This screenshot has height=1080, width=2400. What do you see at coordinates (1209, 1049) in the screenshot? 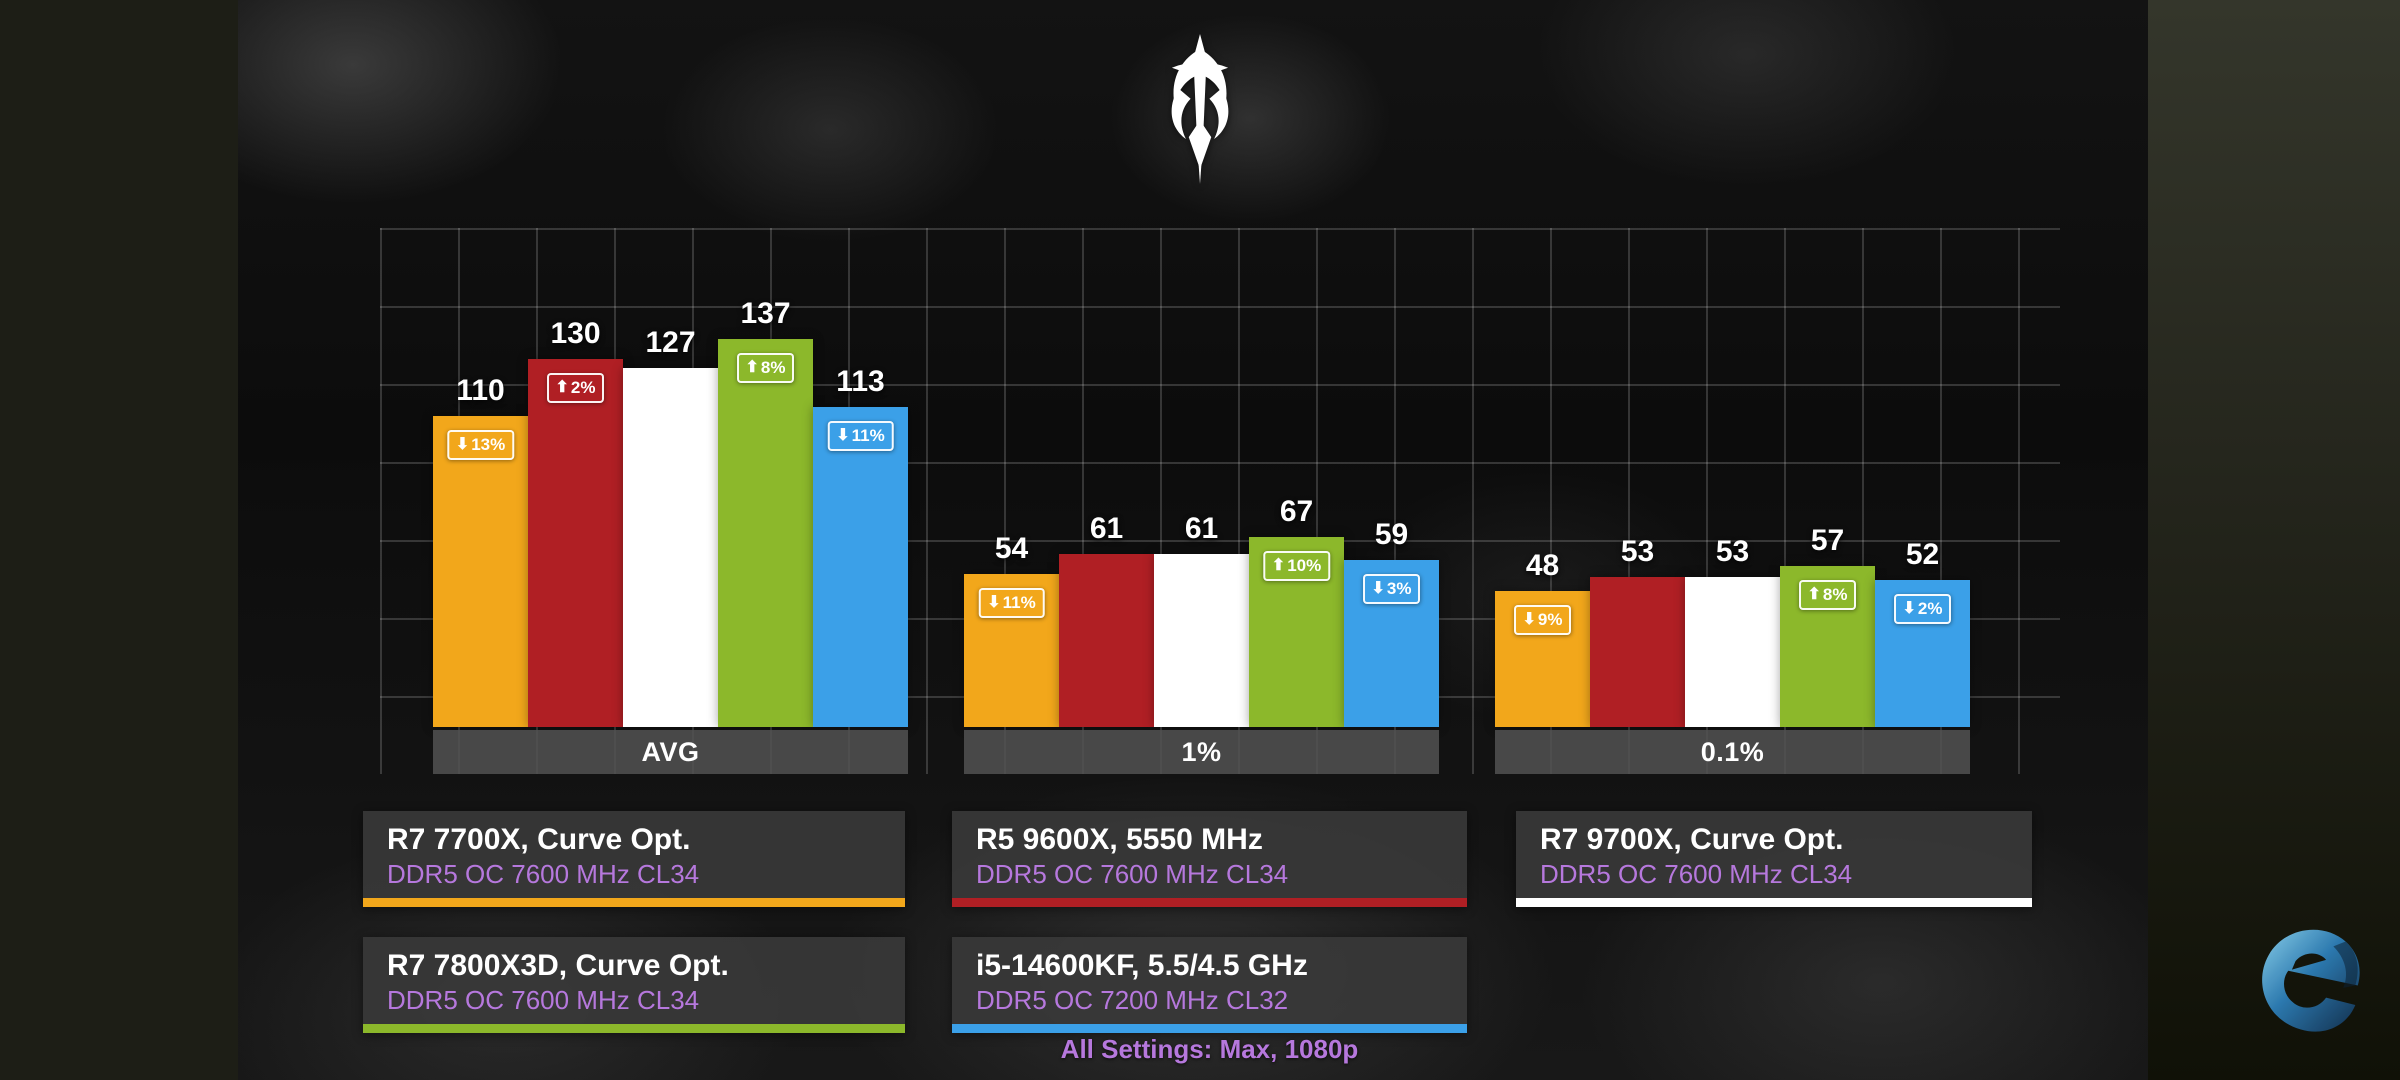
I see `settings-note: All Settings: Max, 1080p` at bounding box center [1209, 1049].